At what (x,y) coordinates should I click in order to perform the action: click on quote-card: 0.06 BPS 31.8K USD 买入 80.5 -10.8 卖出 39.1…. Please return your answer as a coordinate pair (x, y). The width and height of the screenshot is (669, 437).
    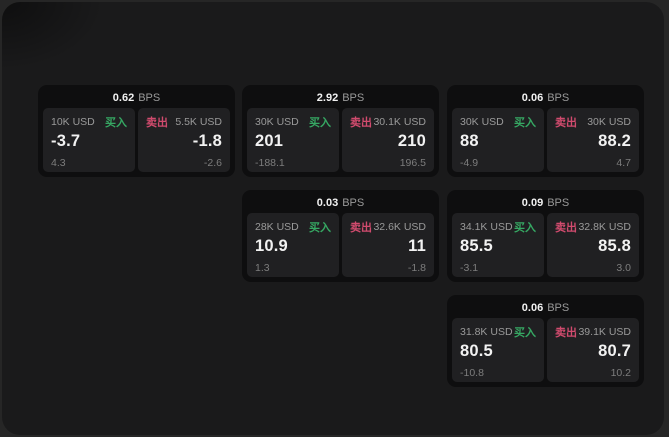
    Looking at the image, I should click on (545, 341).